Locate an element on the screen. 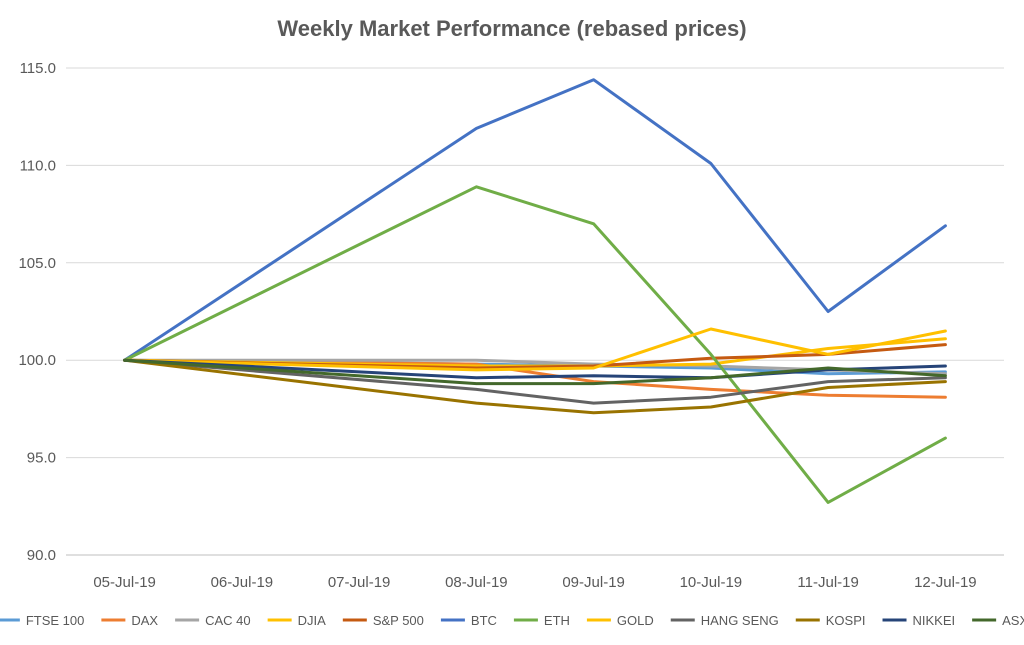  y-tick-label: 115.0 is located at coordinates (38, 68).